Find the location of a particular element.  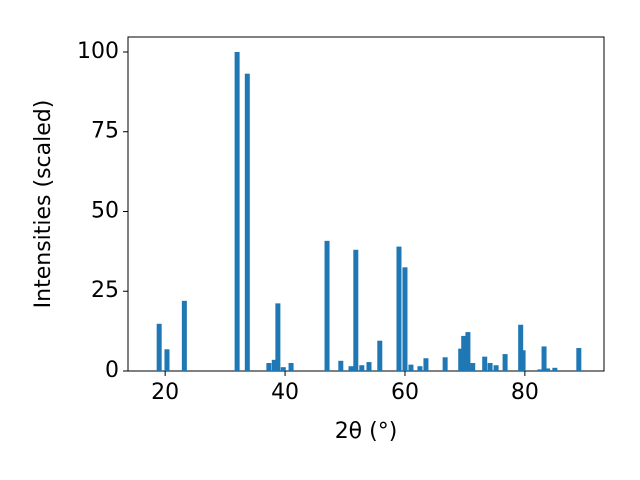

y-tick-label: 75 is located at coordinates (105, 131).